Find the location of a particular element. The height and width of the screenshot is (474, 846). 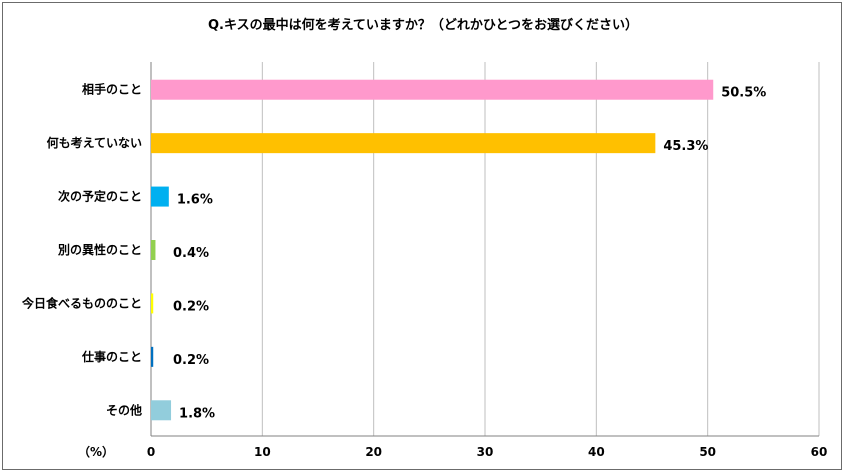

x-tick-label-3: 30 is located at coordinates (485, 452).